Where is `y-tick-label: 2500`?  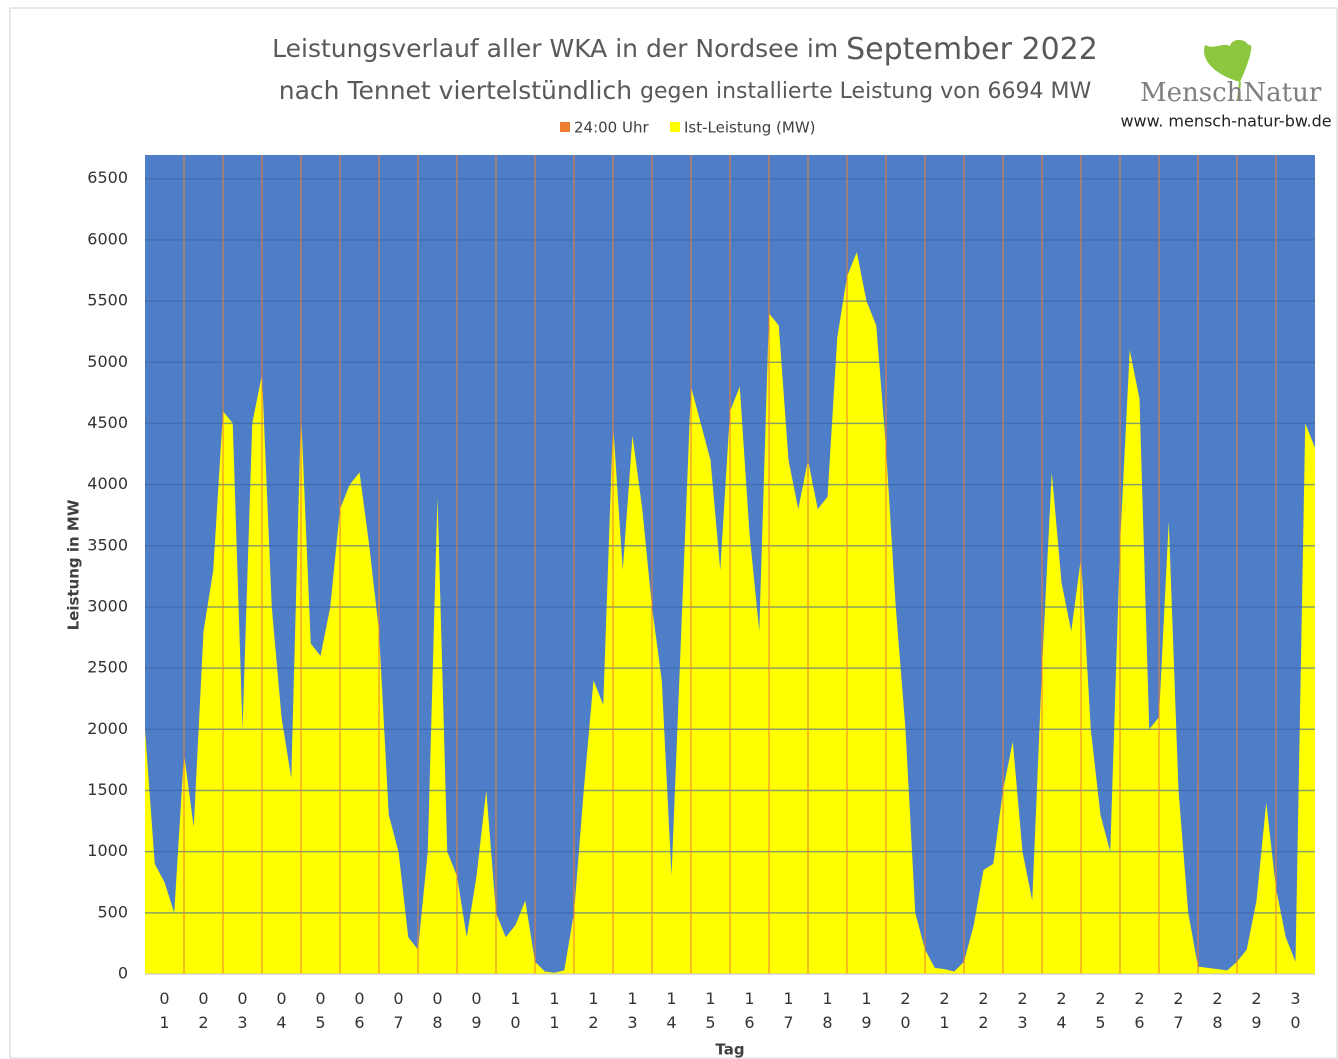
y-tick-label: 2500 is located at coordinates (107, 667).